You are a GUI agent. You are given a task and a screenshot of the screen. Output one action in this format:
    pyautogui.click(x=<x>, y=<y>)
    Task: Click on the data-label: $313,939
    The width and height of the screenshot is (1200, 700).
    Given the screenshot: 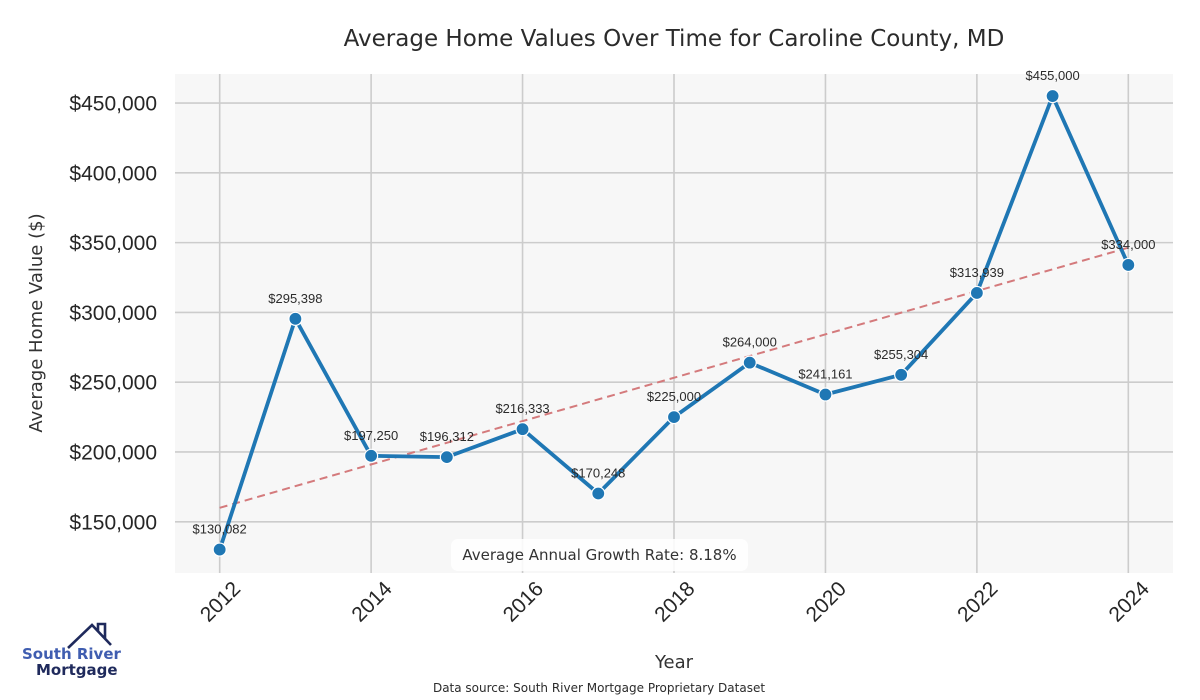 What is the action you would take?
    pyautogui.click(x=977, y=272)
    